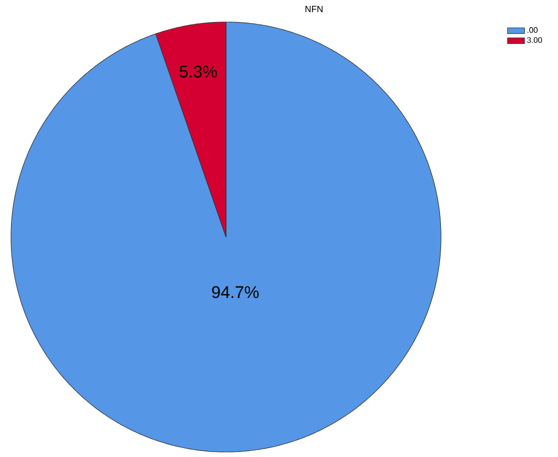 The height and width of the screenshot is (457, 558). I want to click on data-label: 5.3%, so click(198, 72).